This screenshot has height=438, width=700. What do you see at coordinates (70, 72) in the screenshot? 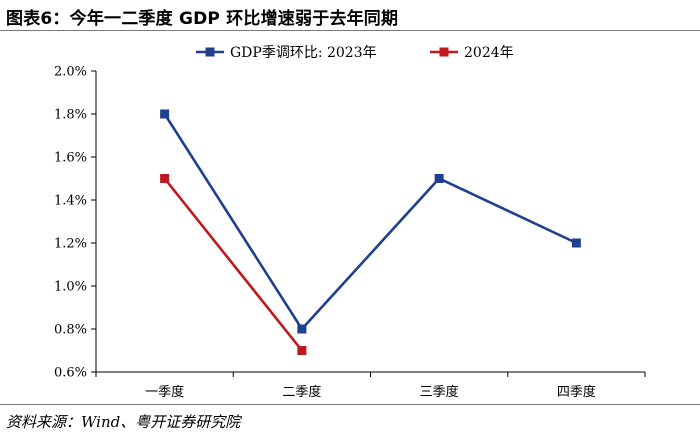
I see `y-tick-label: 2.0%` at bounding box center [70, 72].